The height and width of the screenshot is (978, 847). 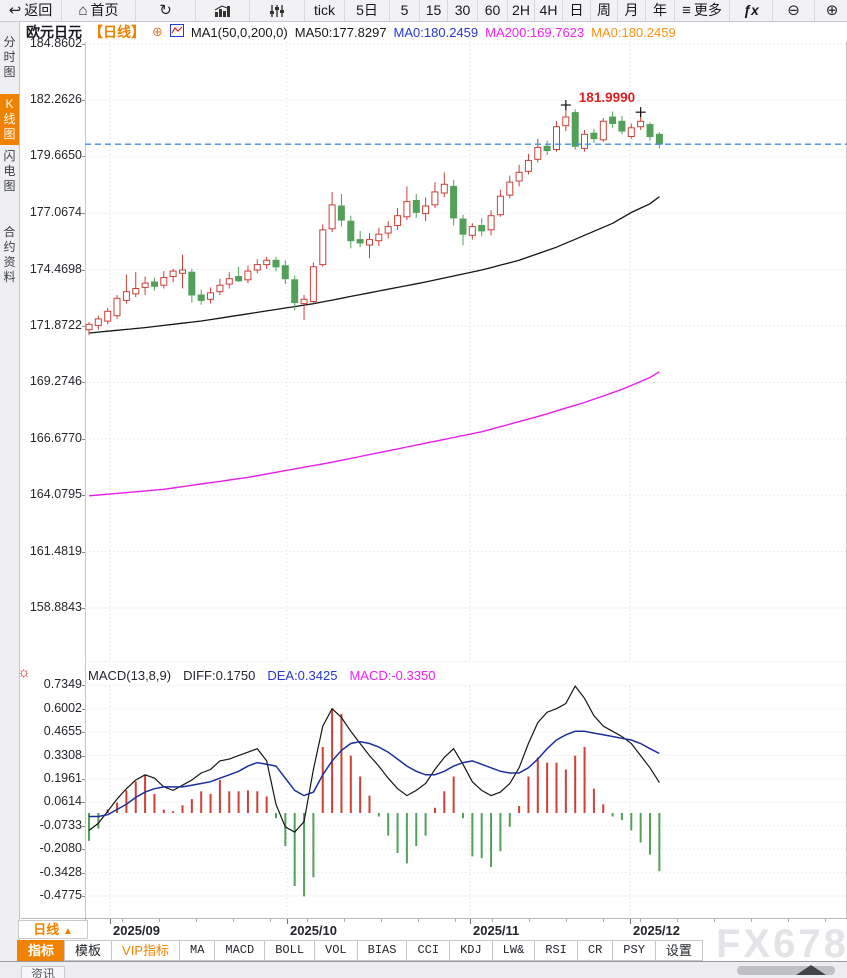 What do you see at coordinates (55, 551) in the screenshot?
I see `price-axis-tick-label: 161.4819` at bounding box center [55, 551].